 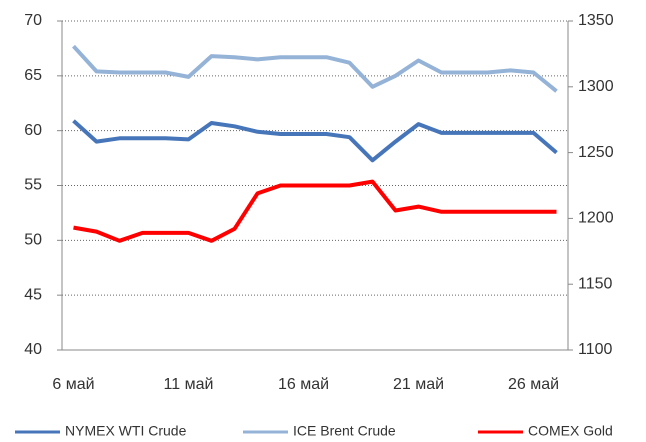 I want to click on x-tick-label: 26 май, so click(x=533, y=384).